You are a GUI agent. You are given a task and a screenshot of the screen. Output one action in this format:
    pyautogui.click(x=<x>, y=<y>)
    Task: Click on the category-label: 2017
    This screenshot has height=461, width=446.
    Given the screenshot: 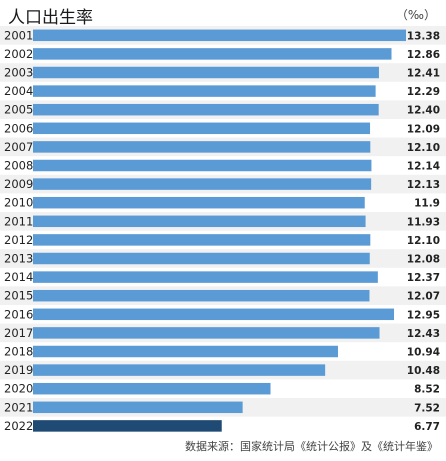 What is the action you would take?
    pyautogui.click(x=18, y=333)
    